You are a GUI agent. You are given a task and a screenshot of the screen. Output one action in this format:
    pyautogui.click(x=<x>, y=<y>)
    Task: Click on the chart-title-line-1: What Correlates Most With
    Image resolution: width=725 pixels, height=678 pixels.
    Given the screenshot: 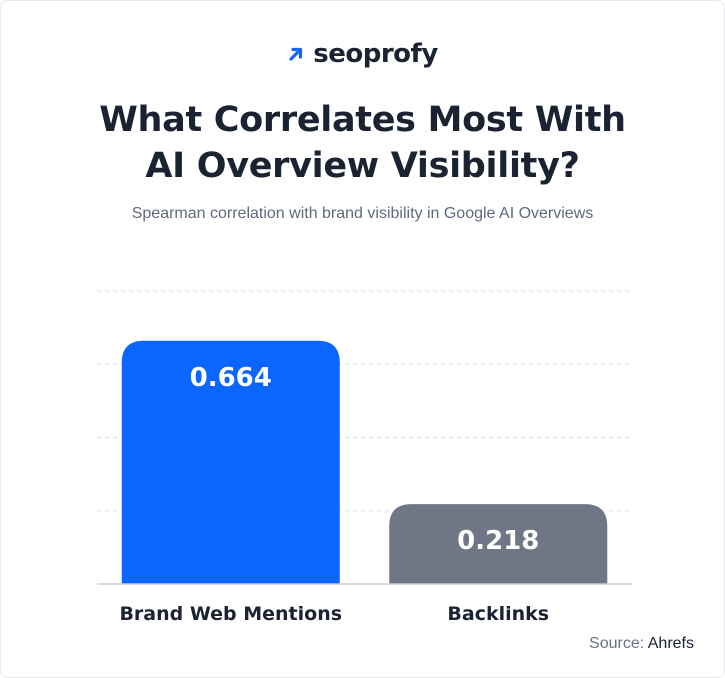 What is the action you would take?
    pyautogui.click(x=362, y=120)
    